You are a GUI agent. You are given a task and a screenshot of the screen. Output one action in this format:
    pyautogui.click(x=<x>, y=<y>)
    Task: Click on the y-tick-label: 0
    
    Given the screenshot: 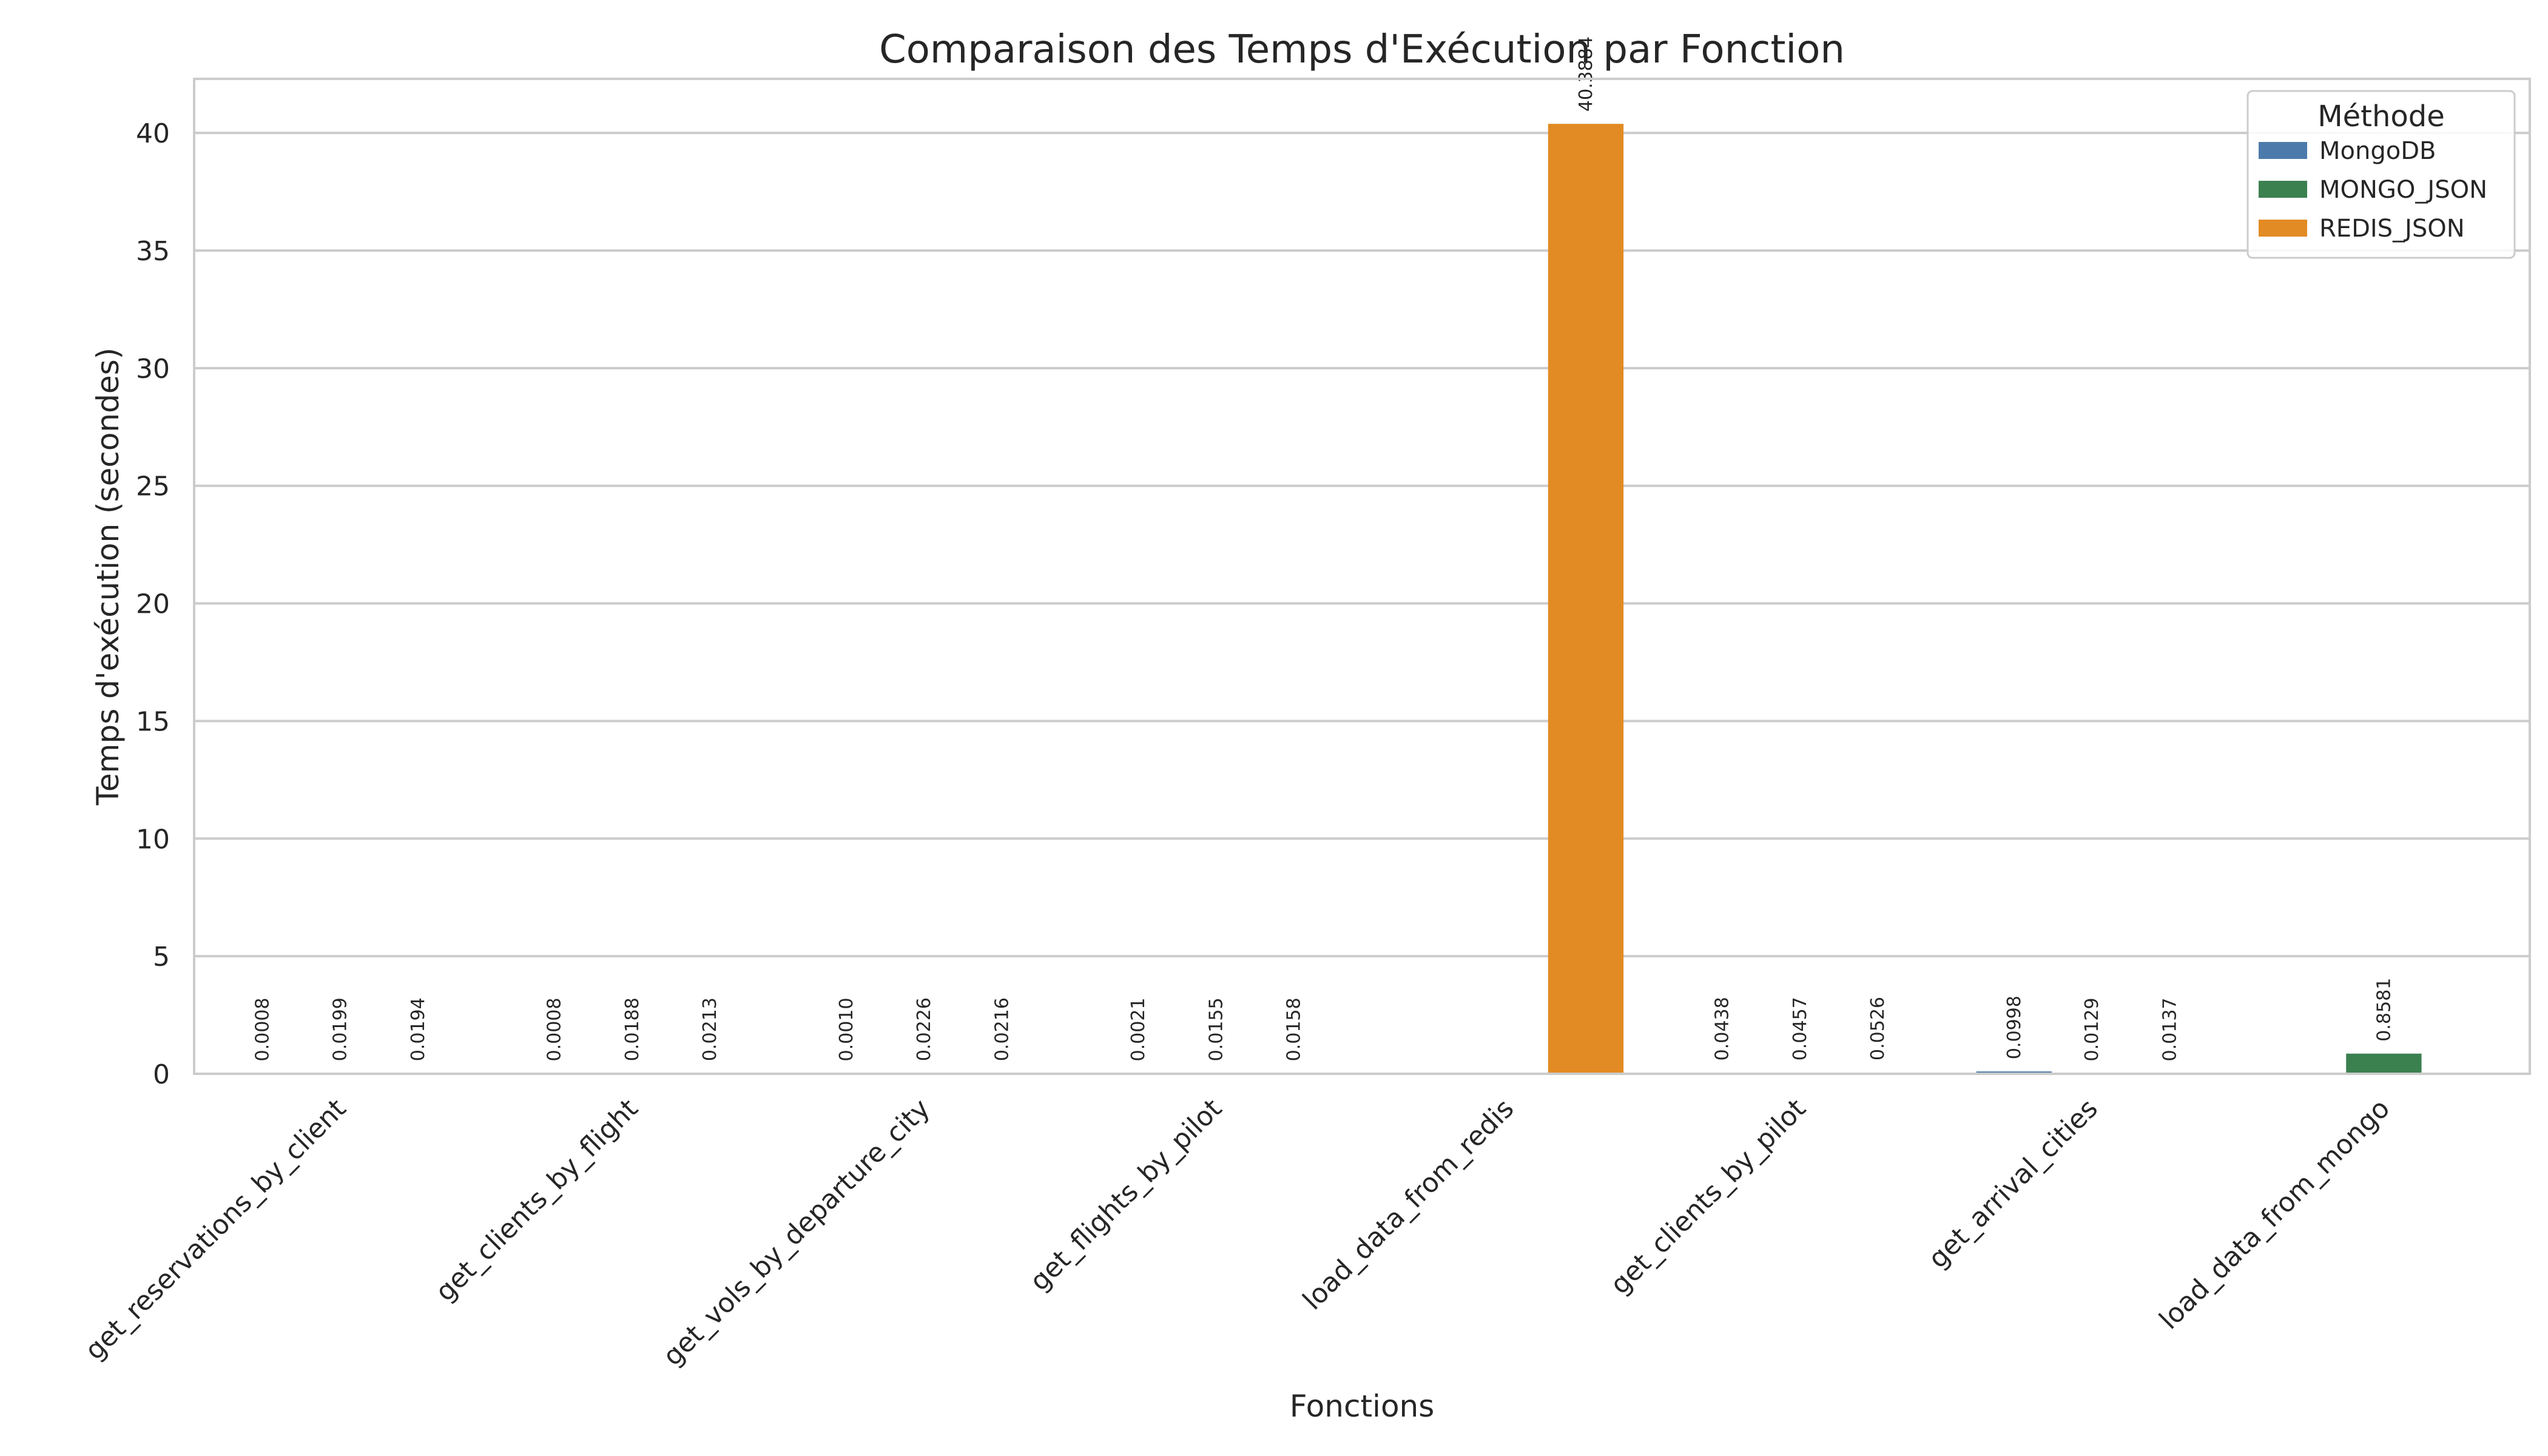 What is the action you would take?
    pyautogui.click(x=161, y=1074)
    